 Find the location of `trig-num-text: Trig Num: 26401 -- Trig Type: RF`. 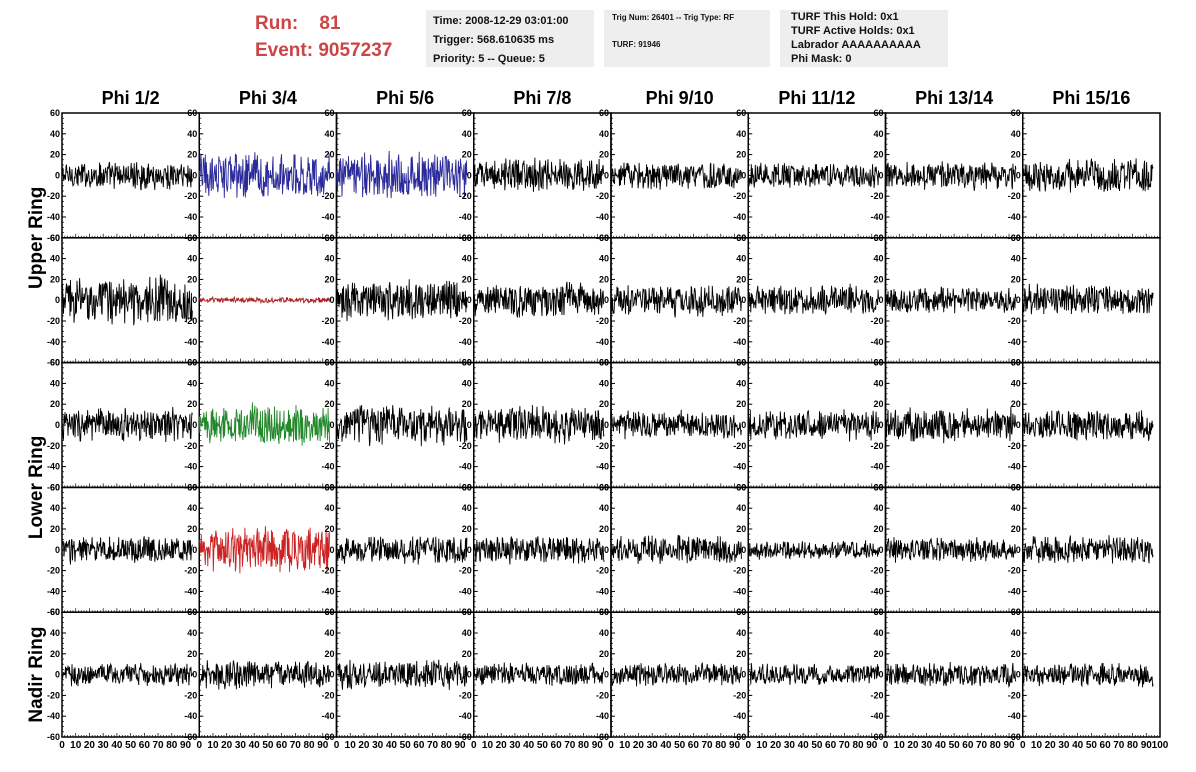

trig-num-text: Trig Num: 26401 -- Trig Type: RF is located at coordinates (673, 17).